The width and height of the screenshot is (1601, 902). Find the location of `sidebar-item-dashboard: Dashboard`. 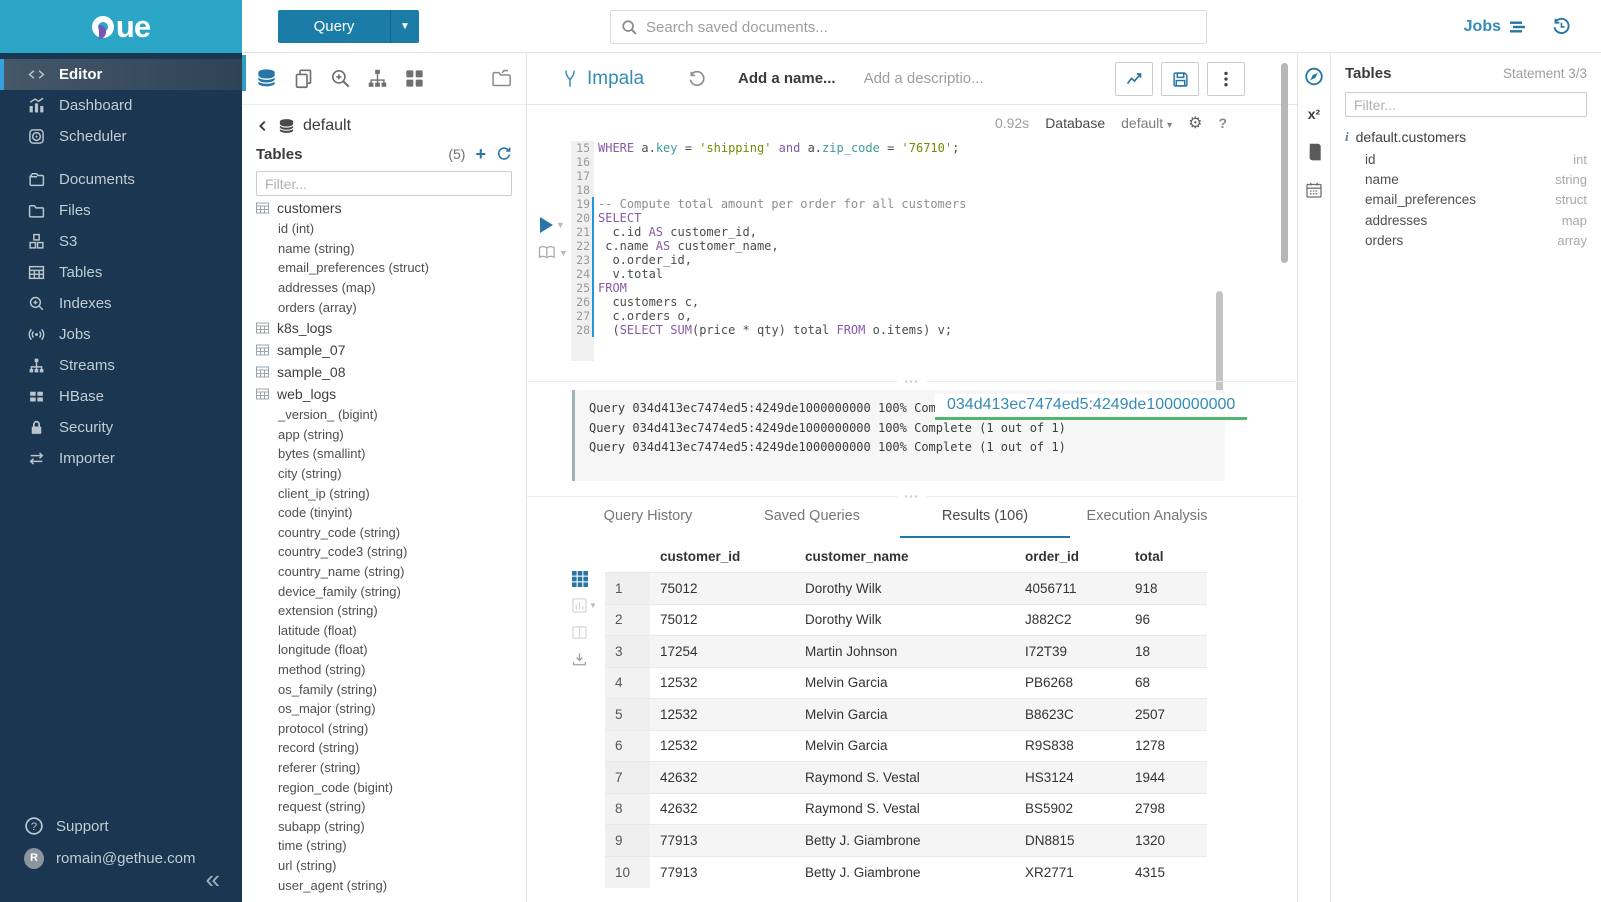

sidebar-item-dashboard: Dashboard is located at coordinates (121, 105).